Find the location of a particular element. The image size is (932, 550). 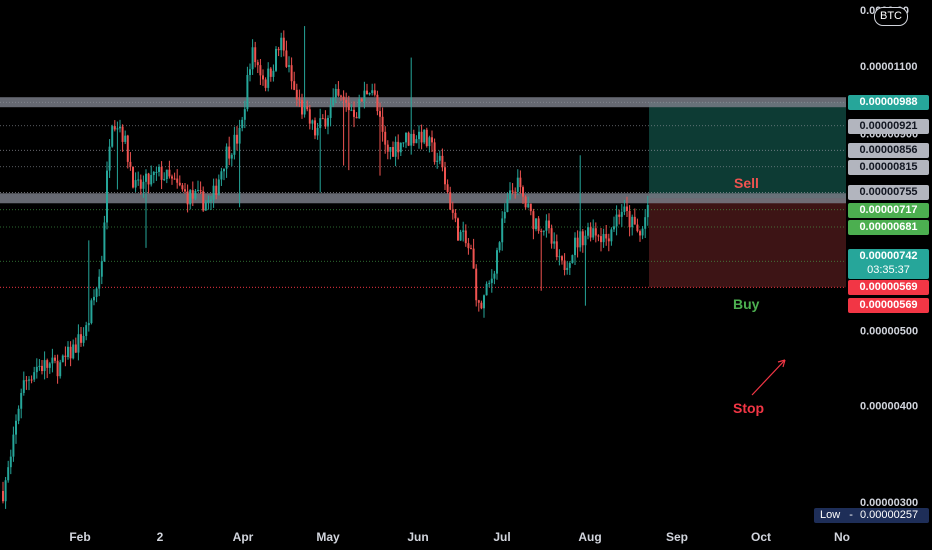

price-badge-8: 0.00000569 is located at coordinates (888, 288).